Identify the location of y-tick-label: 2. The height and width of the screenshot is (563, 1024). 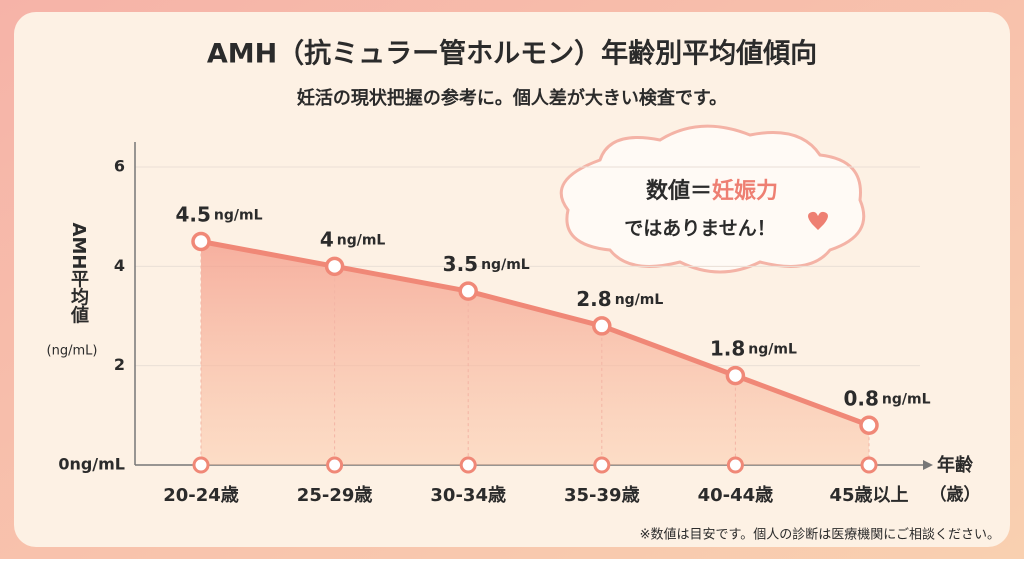
(119, 364).